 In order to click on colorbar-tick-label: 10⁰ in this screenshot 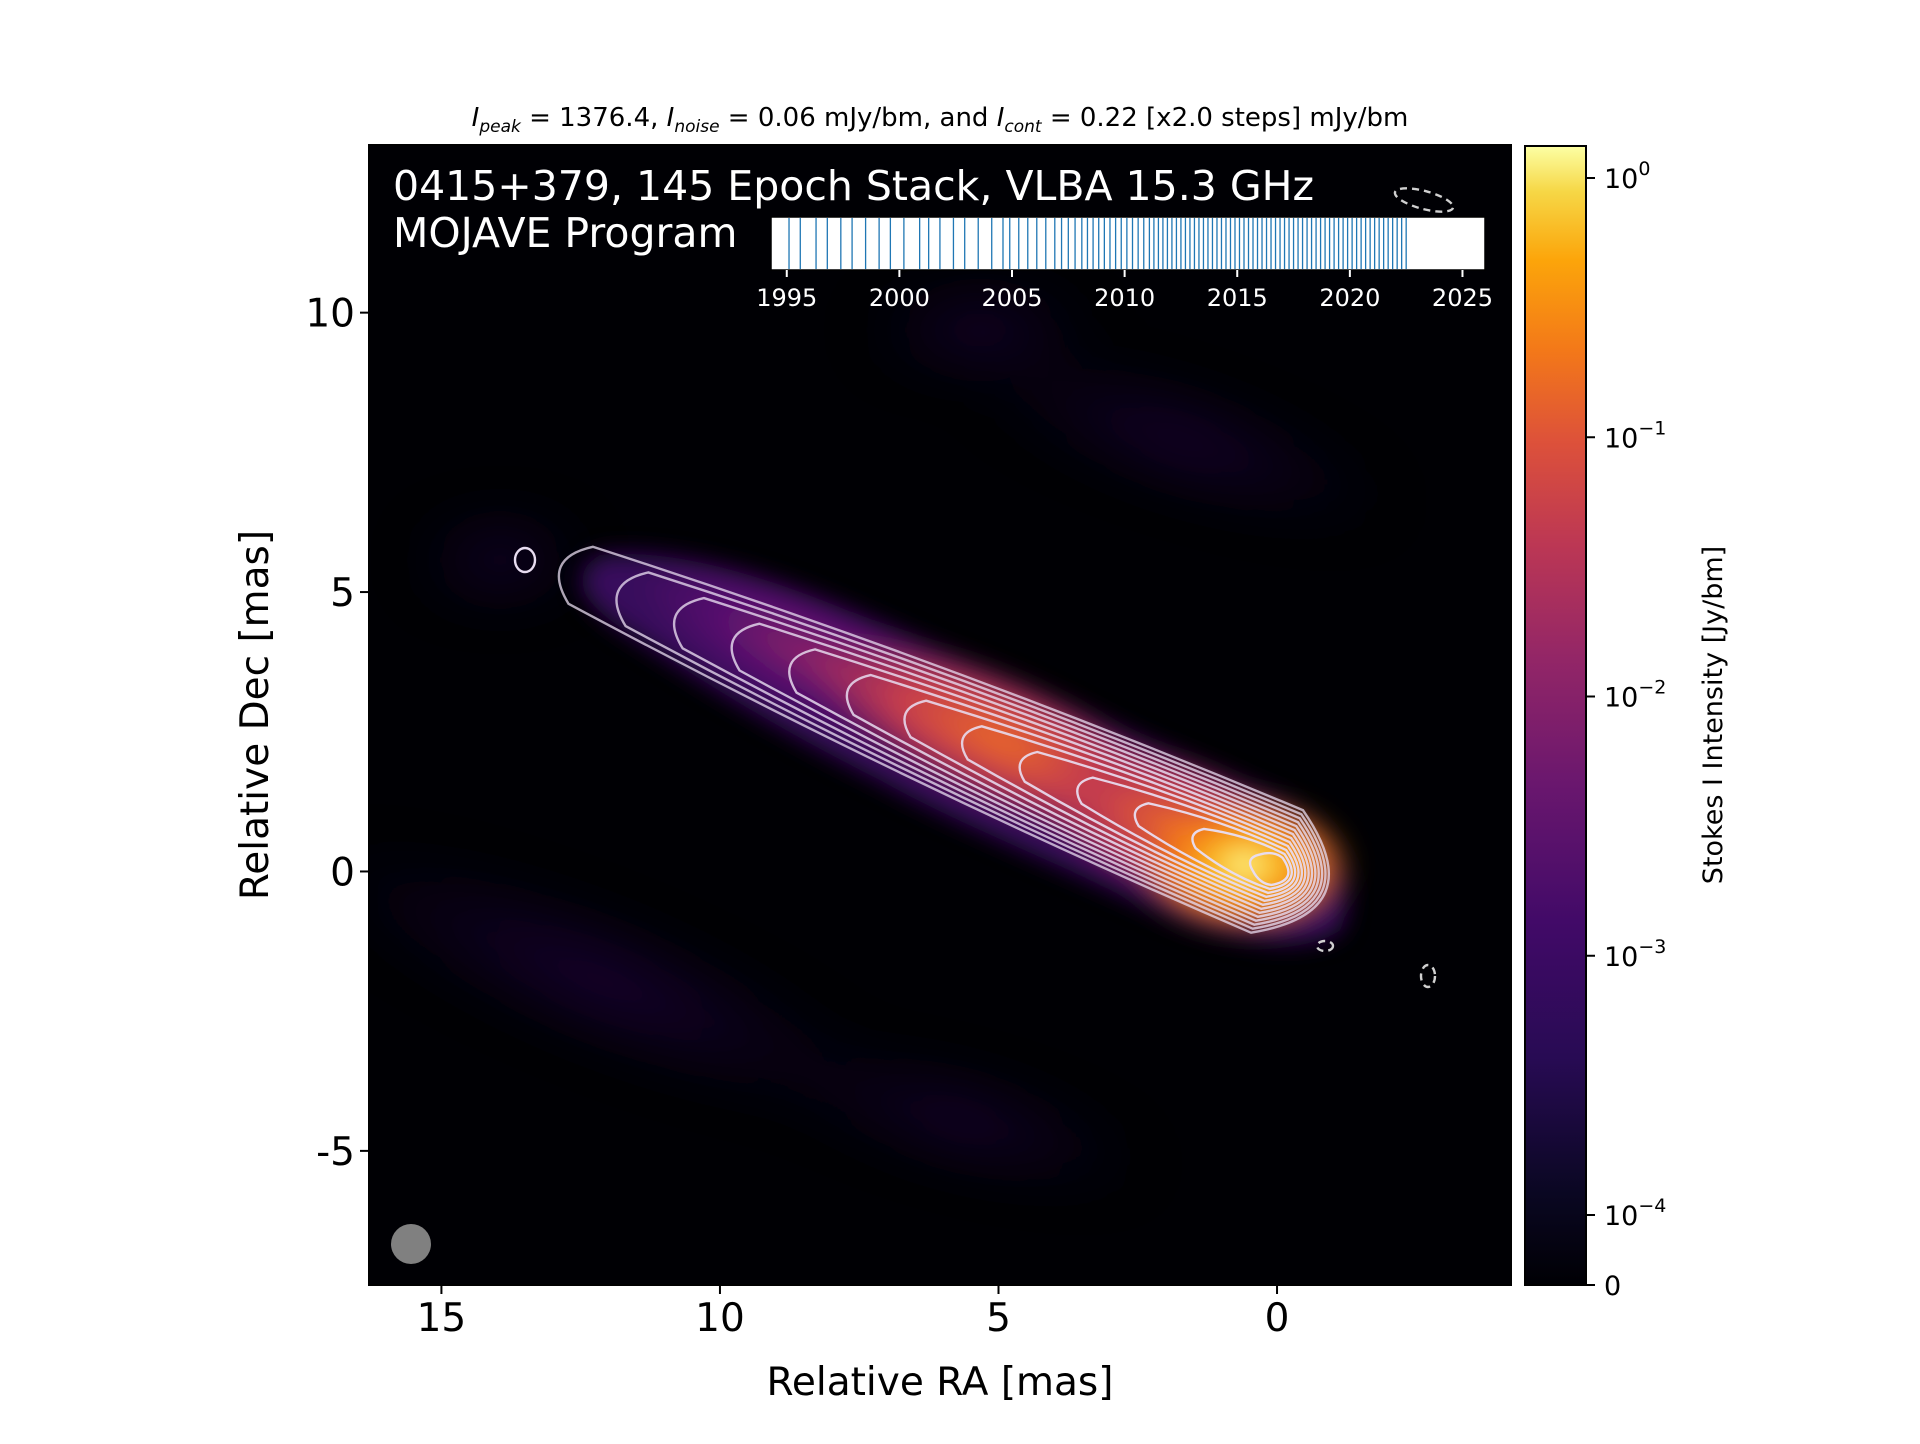, I will do `click(1627, 176)`.